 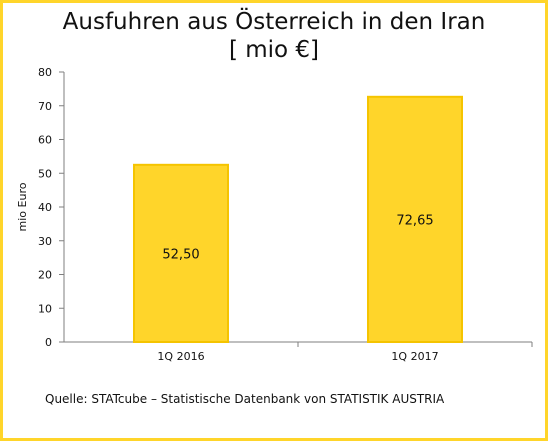 What do you see at coordinates (45, 275) in the screenshot?
I see `y-tick-label: 20` at bounding box center [45, 275].